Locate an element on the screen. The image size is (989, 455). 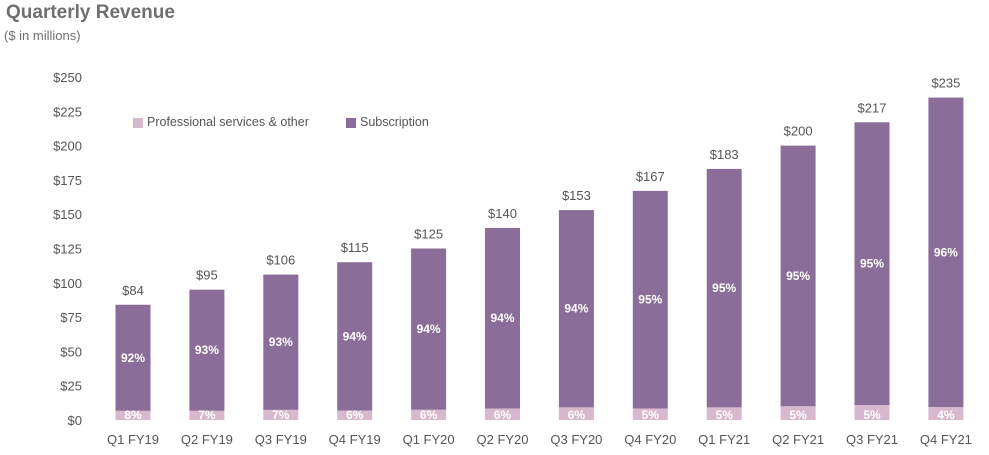
y-tick-label: $225 is located at coordinates (67, 111).